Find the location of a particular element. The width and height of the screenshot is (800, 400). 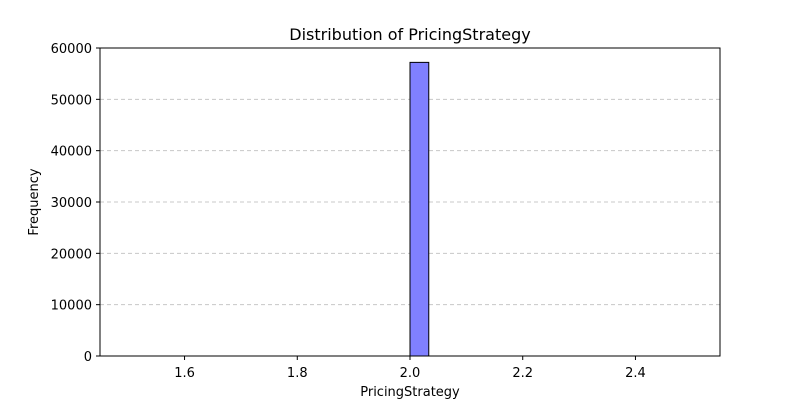

y-tick-label: 60000 is located at coordinates (71, 49).